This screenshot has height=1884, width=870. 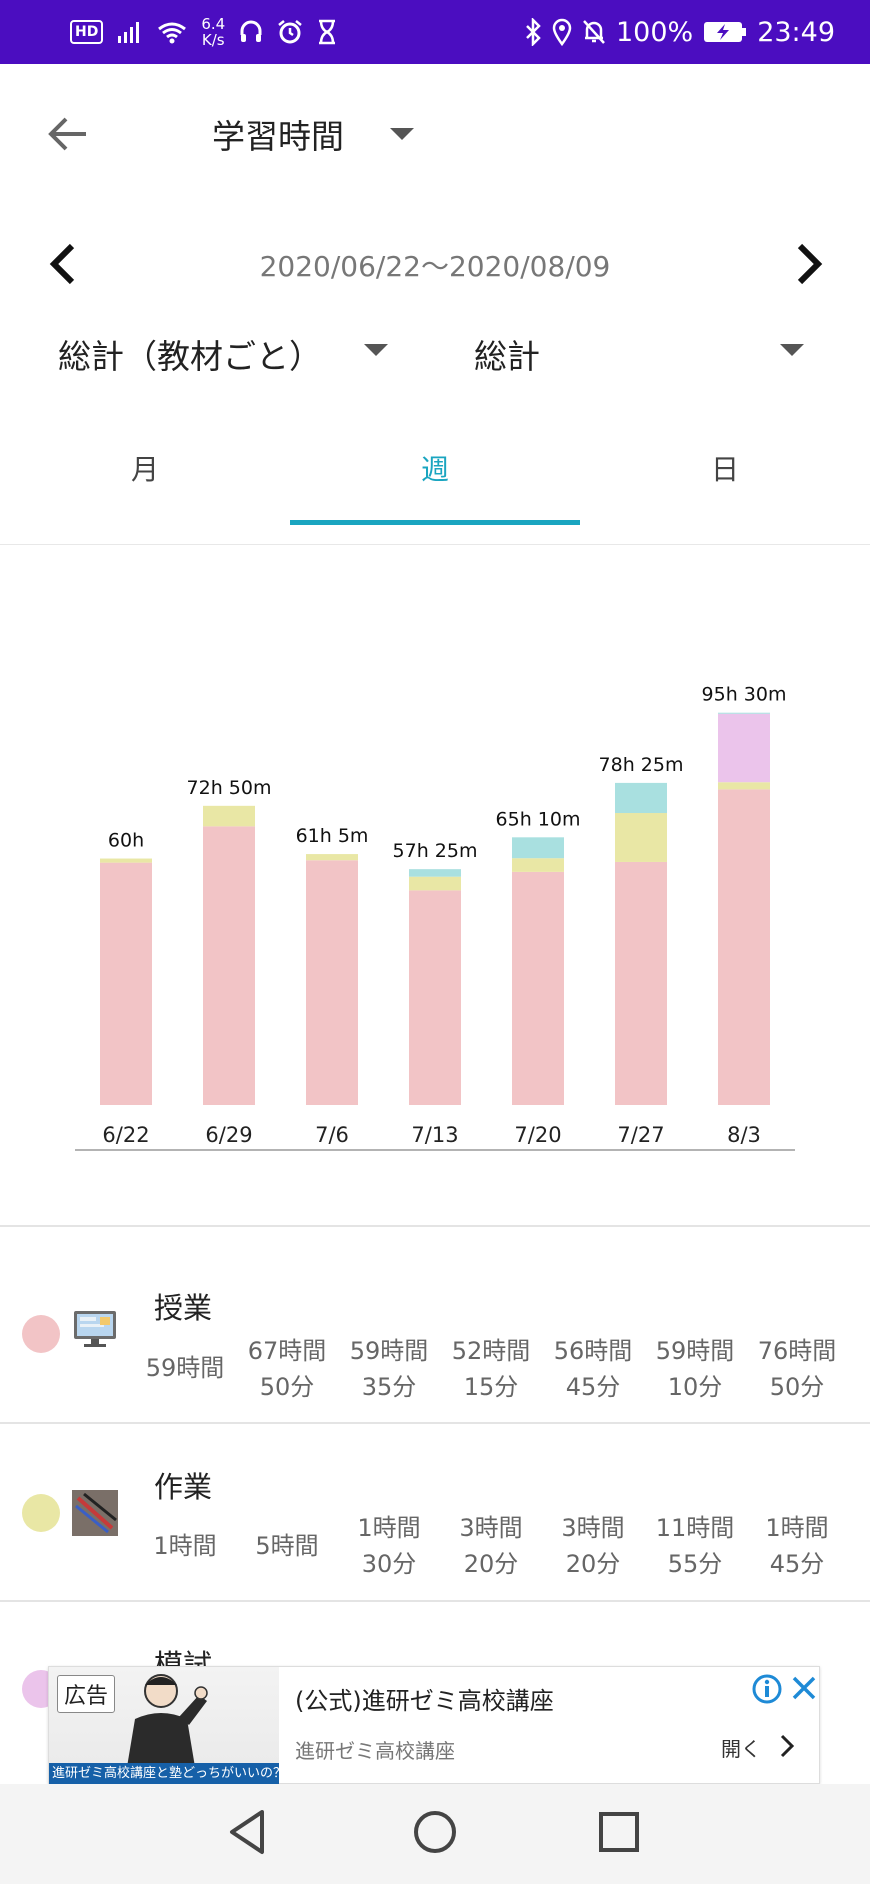 I want to click on x-tick-label: 7/13, so click(x=434, y=1135).